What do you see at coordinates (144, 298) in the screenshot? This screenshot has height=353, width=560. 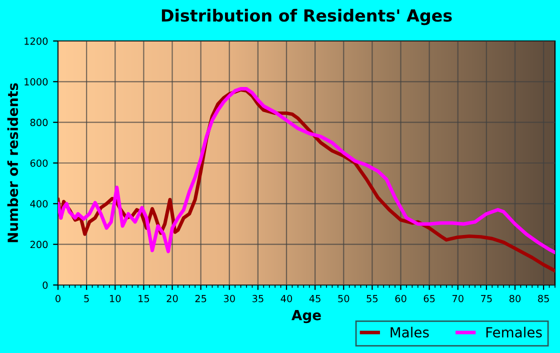 I see `x-tick-label: 15` at bounding box center [144, 298].